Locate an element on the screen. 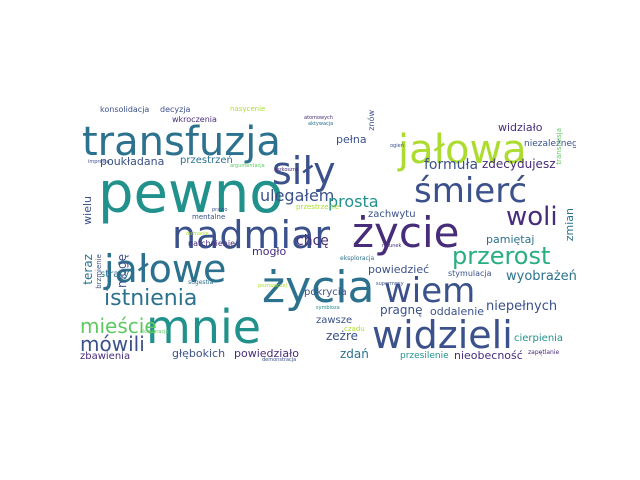 The image size is (640, 480). word-ratunek: ratunek is located at coordinates (392, 246).